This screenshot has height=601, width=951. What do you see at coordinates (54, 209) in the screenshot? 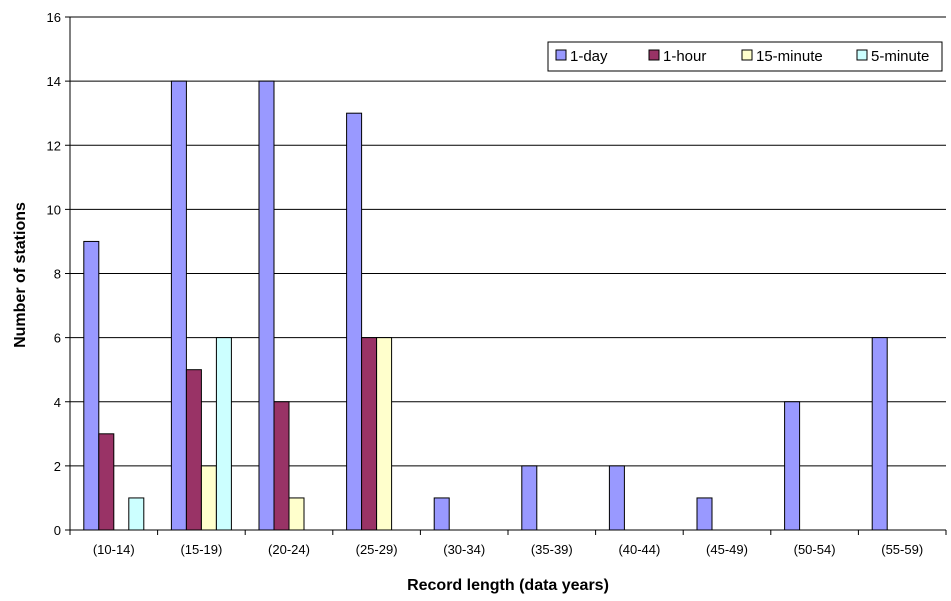
I see `y-tick-label: 10` at bounding box center [54, 209].